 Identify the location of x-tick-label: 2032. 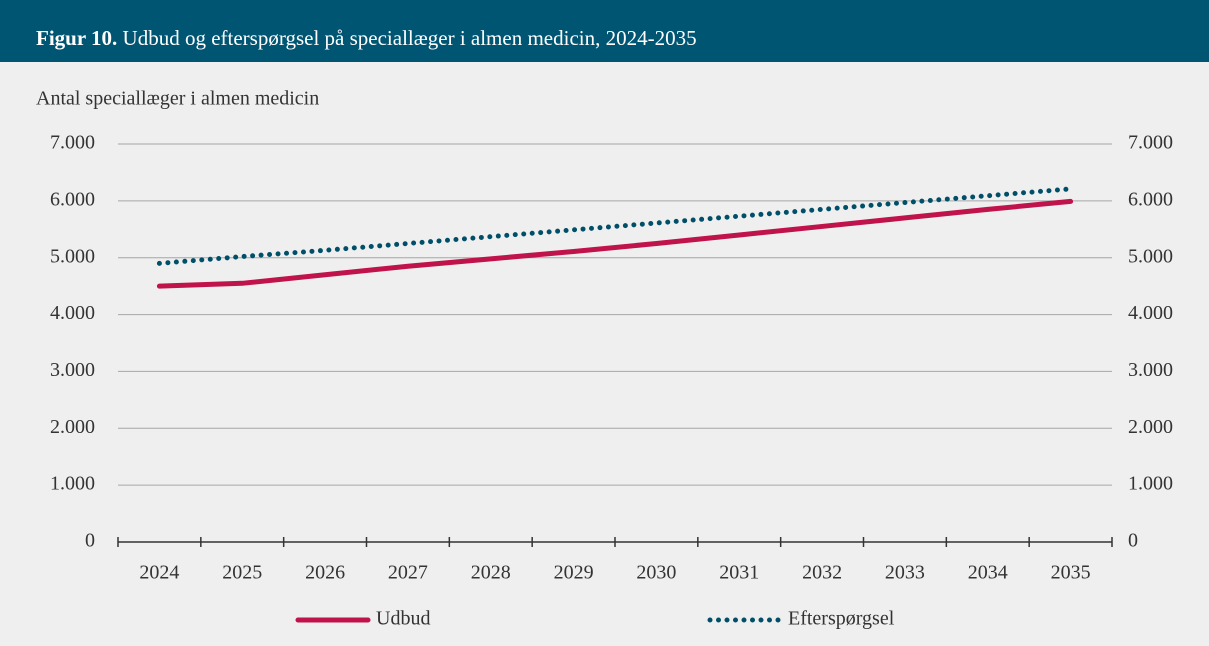
(822, 573).